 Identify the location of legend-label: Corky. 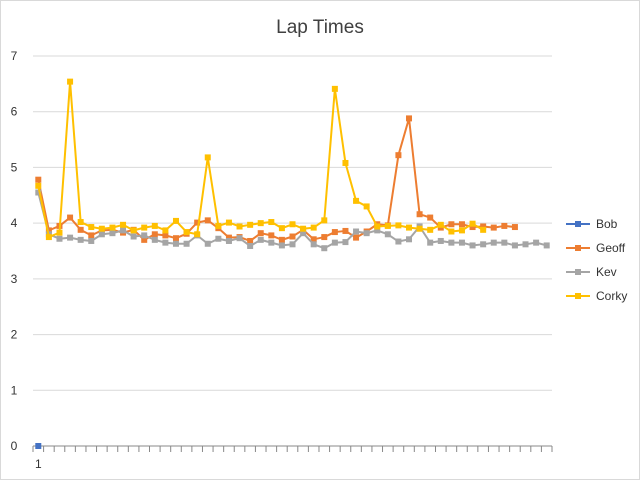
(611, 296).